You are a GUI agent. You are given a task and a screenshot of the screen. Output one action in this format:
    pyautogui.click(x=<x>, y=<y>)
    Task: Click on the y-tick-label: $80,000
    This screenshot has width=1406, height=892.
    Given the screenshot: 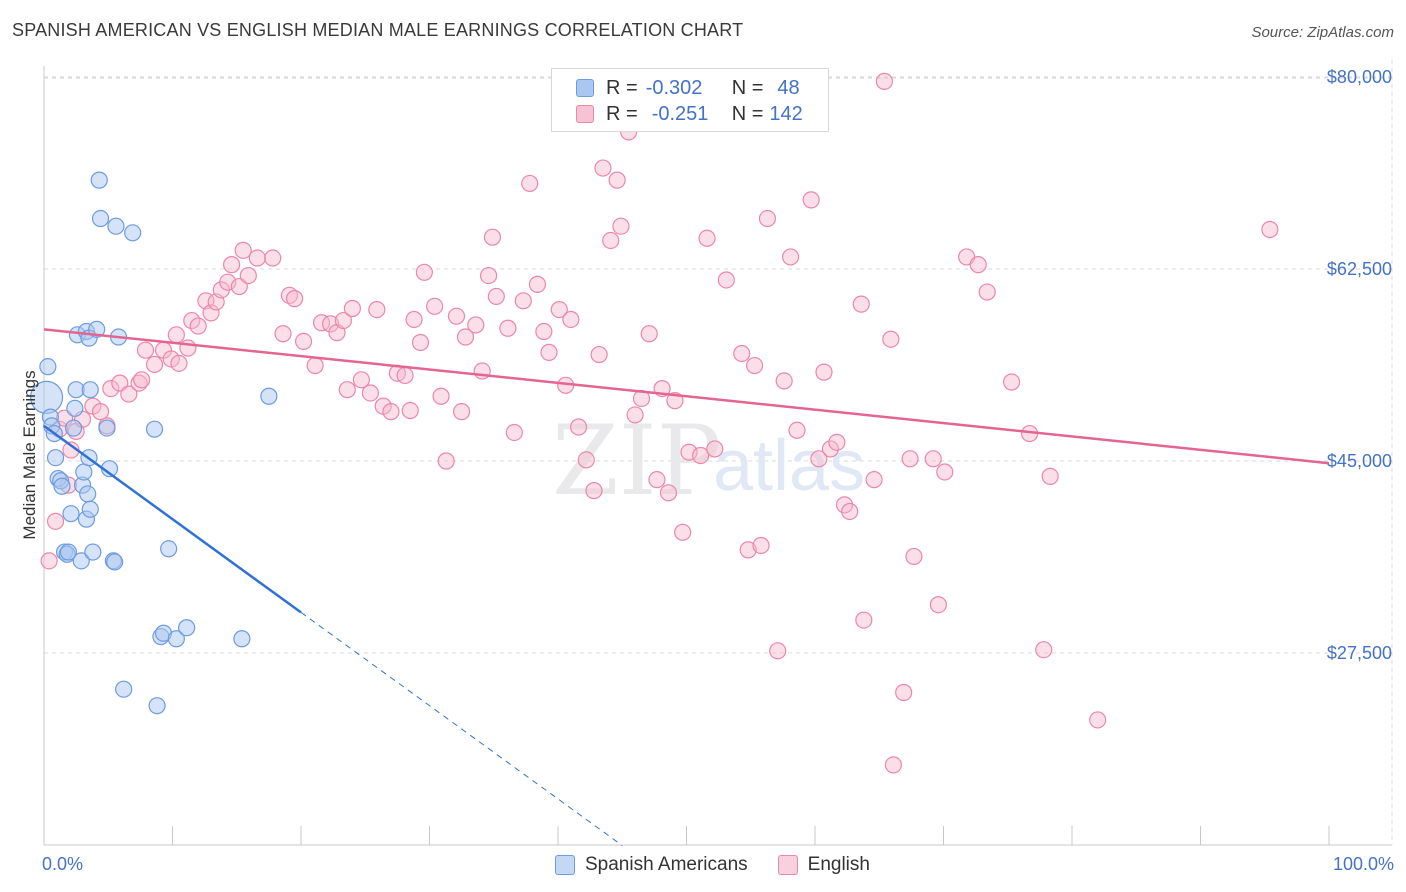 What is the action you would take?
    pyautogui.click(x=1359, y=77)
    